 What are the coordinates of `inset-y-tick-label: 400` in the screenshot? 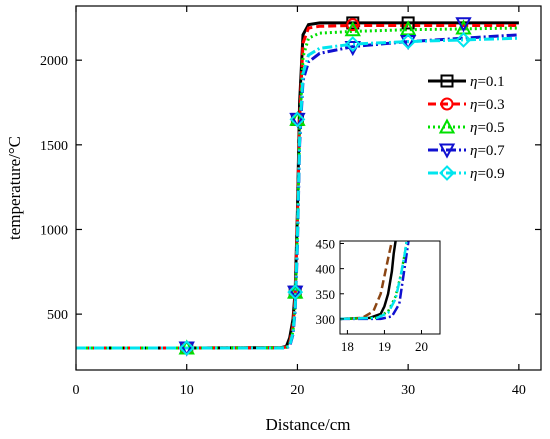 It's located at (326, 269).